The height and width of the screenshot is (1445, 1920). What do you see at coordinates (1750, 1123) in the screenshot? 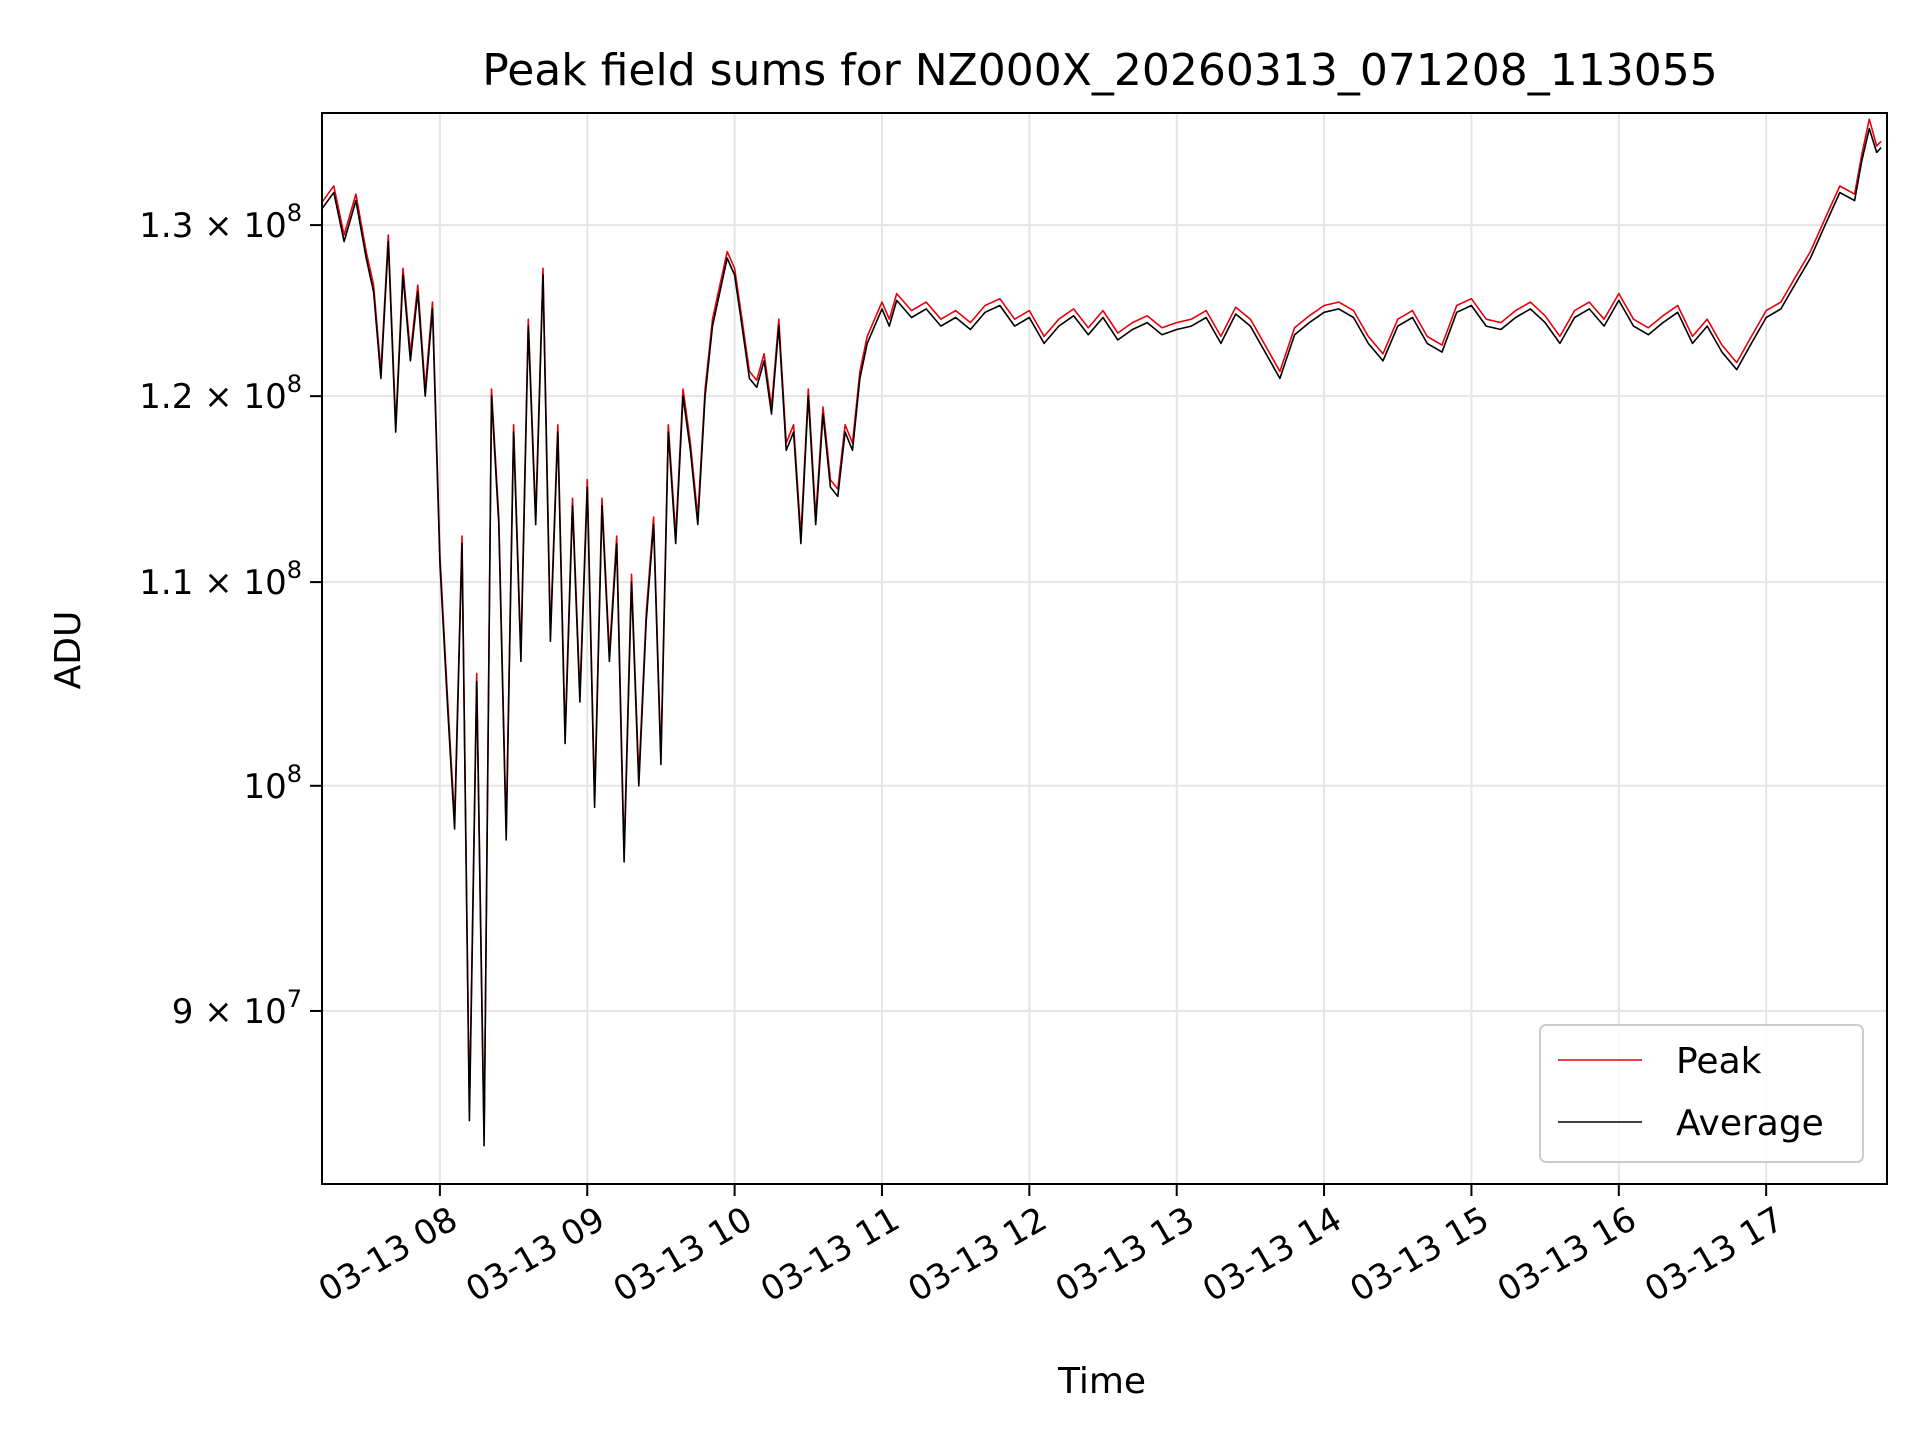
I see `legend-label-average: Average` at bounding box center [1750, 1123].